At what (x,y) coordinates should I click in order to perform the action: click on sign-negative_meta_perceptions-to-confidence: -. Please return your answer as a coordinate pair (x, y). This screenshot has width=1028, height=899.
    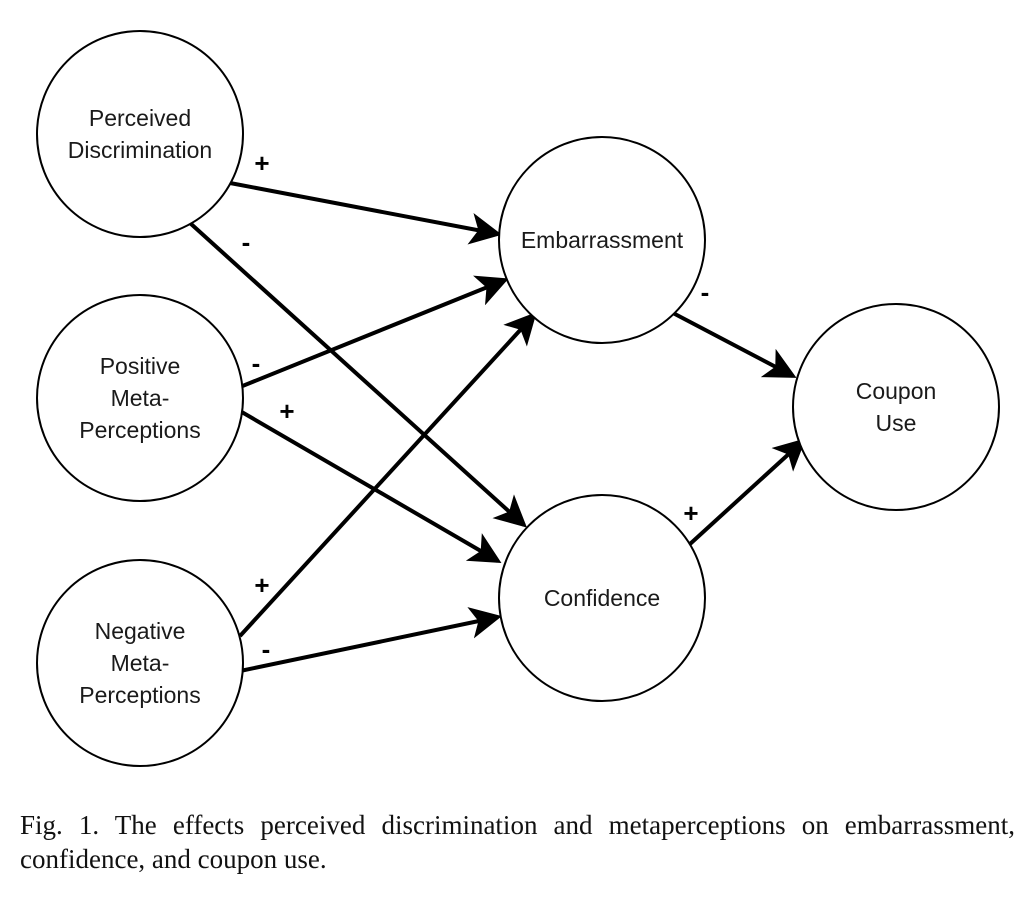
    Looking at the image, I should click on (266, 649).